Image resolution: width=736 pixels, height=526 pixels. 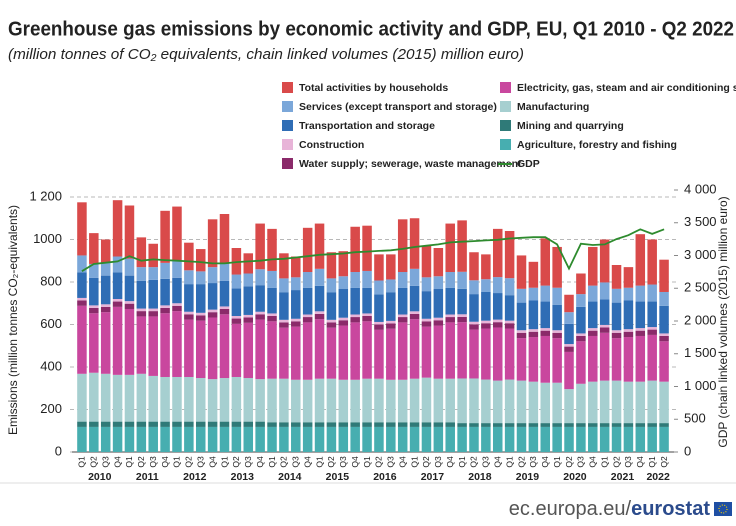 What do you see at coordinates (147, 477) in the screenshot?
I see `x-year-label: 2011` at bounding box center [147, 477].